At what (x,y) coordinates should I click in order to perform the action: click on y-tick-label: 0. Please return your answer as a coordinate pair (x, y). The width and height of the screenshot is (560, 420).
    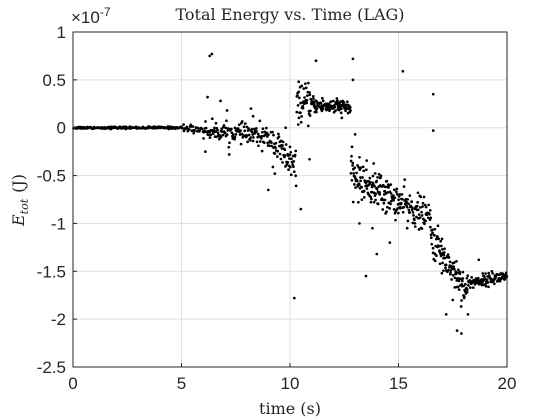
    Looking at the image, I should click on (61, 128).